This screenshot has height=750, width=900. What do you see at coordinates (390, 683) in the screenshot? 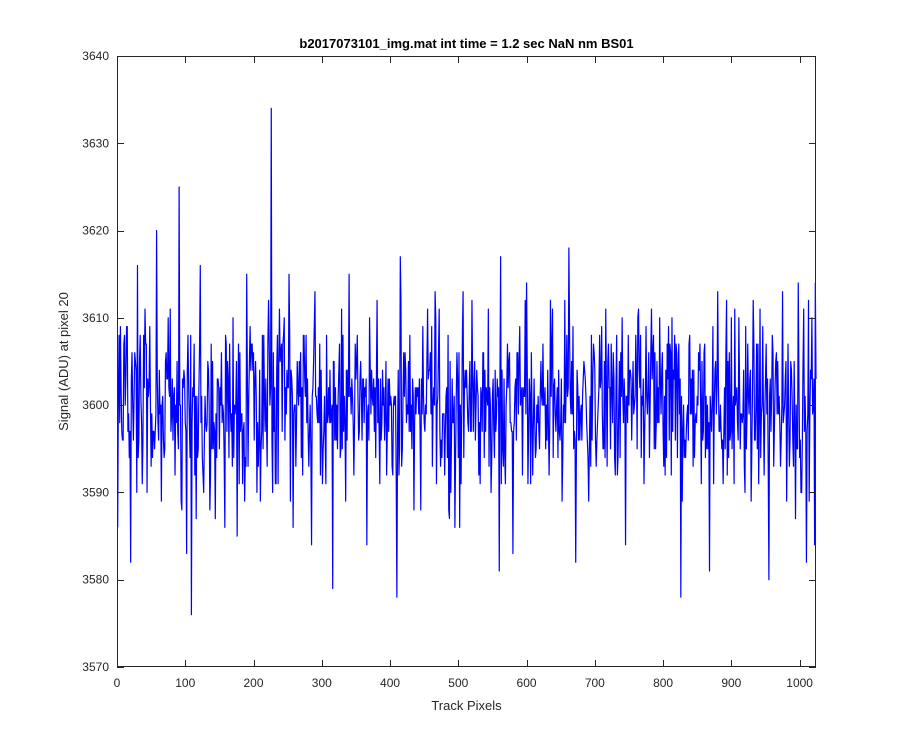
I see `x-tick-label: 400` at bounding box center [390, 683].